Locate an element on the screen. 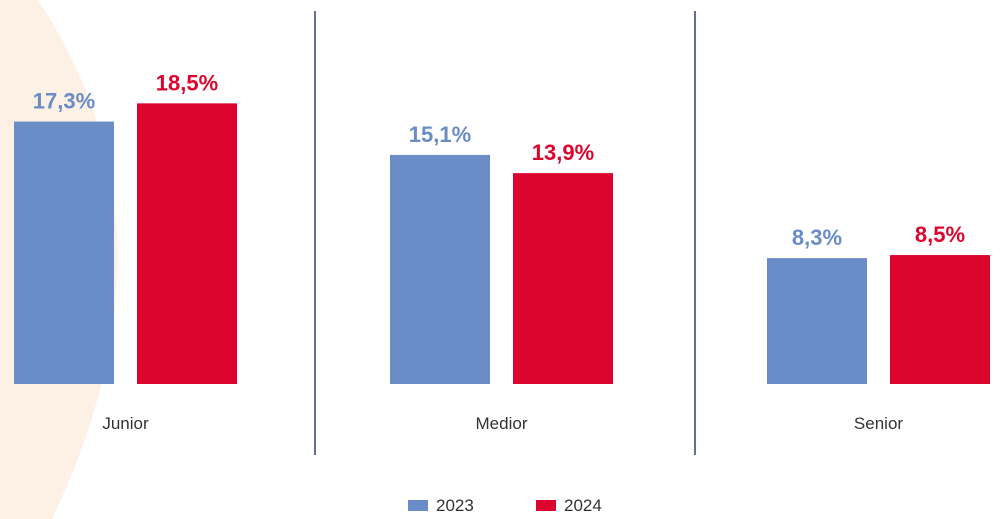 This screenshot has width=1002, height=519. data-label-junior-2024: 18,5% is located at coordinates (187, 82).